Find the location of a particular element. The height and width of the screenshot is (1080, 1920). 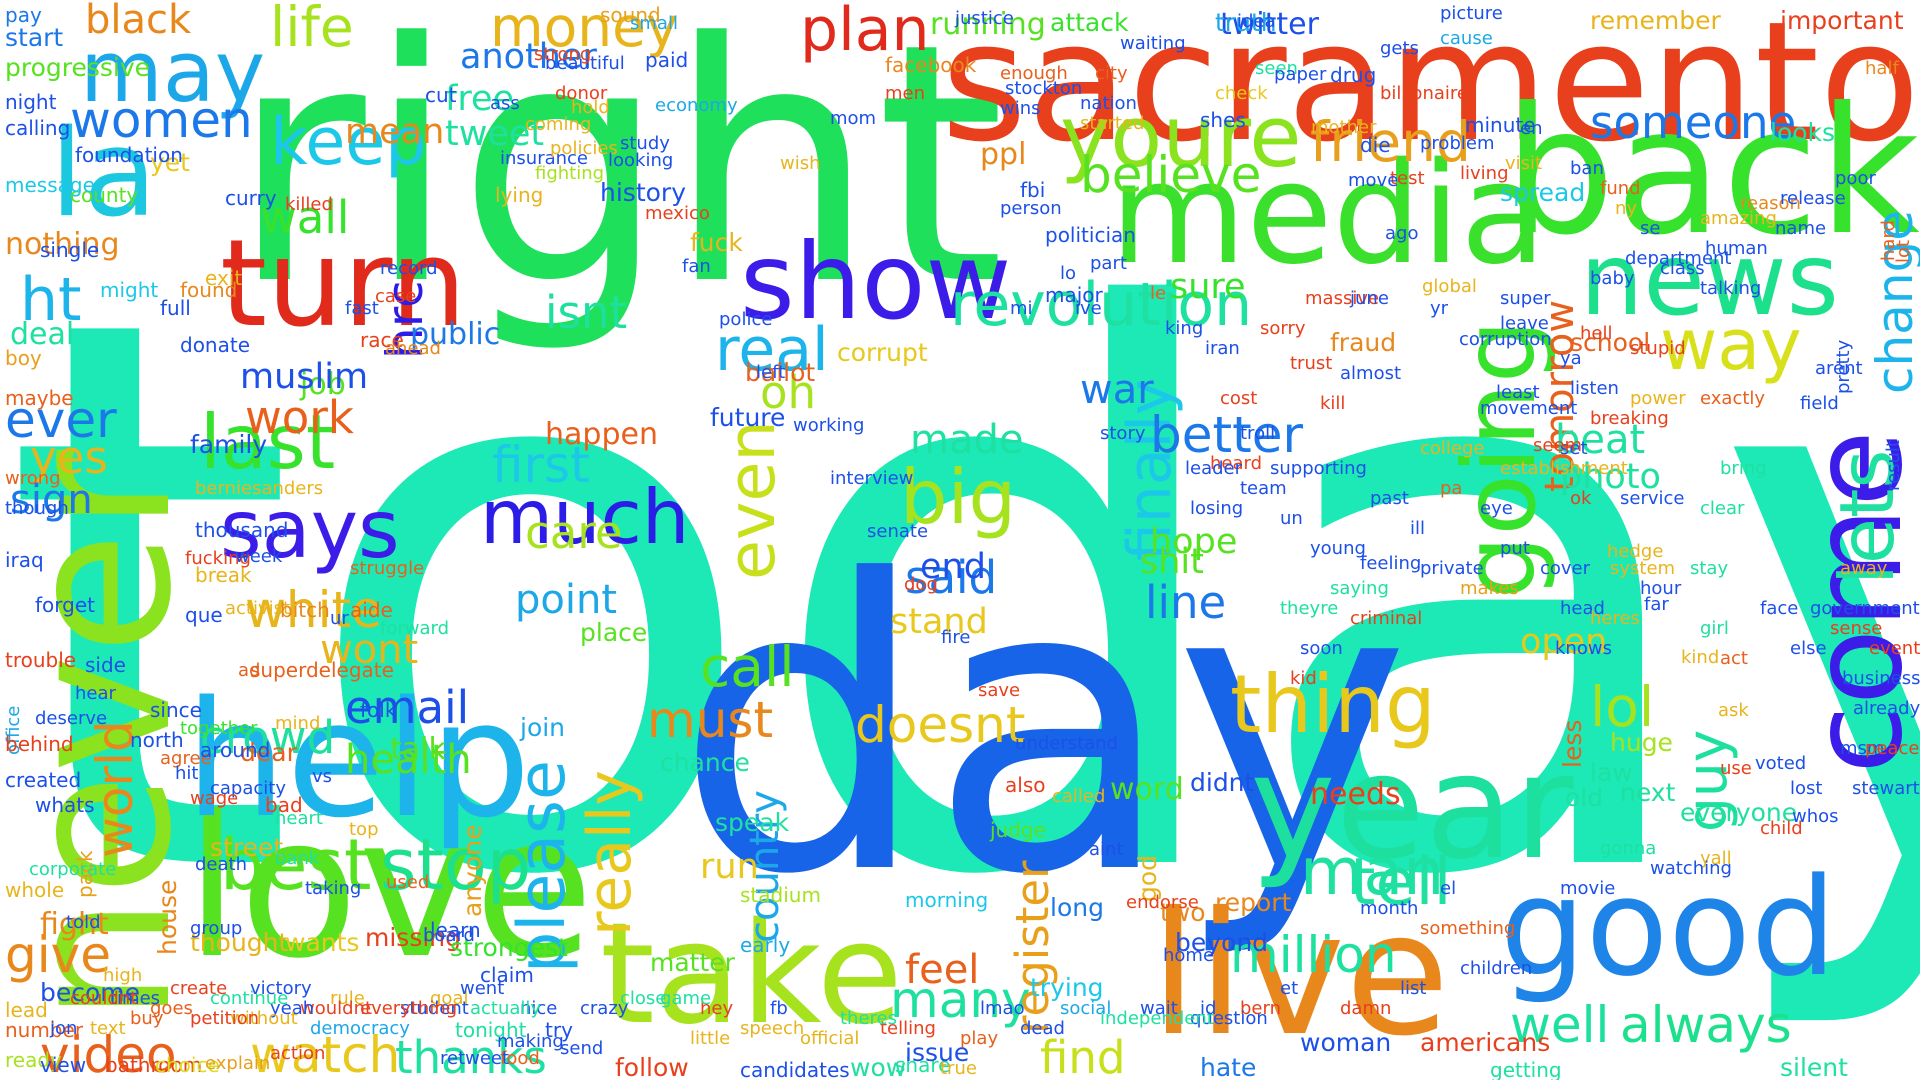

word-taking: taking is located at coordinates (333, 889).